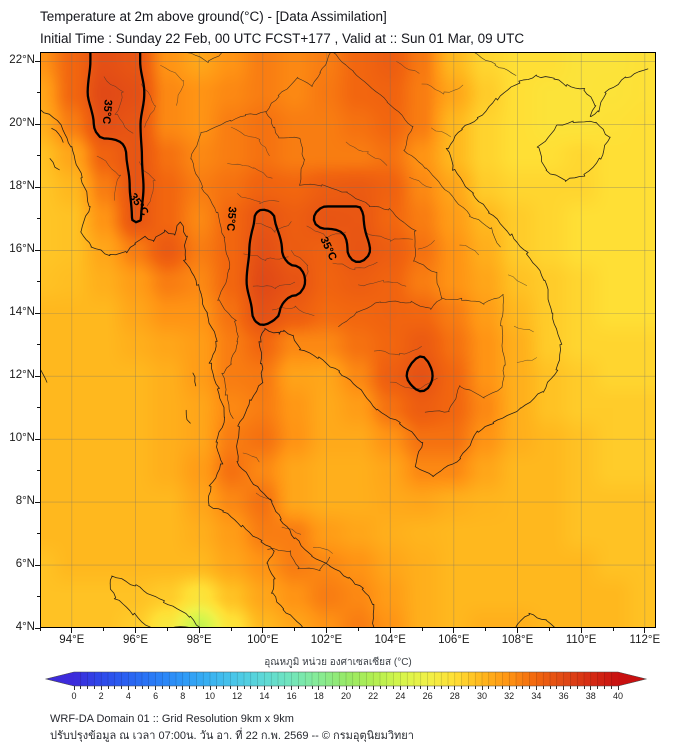 The height and width of the screenshot is (756, 676). I want to click on colorbar-tick-label: 36, so click(563, 696).